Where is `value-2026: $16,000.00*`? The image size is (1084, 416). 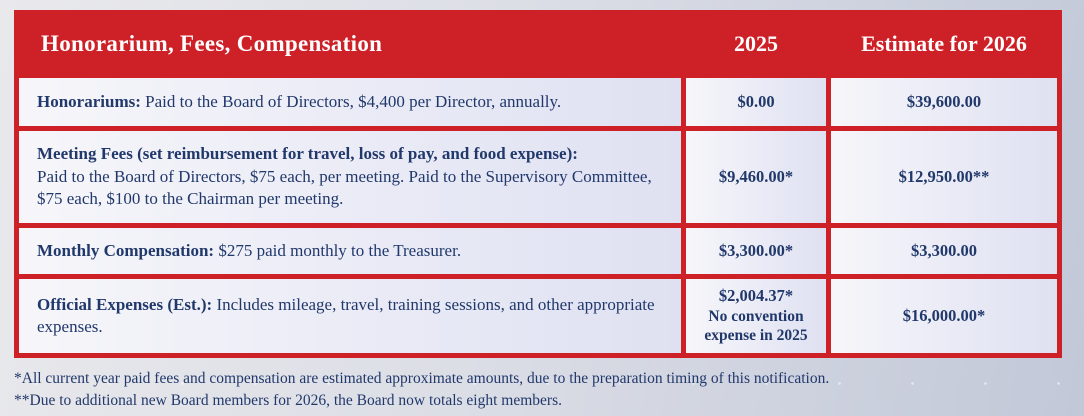
value-2026: $16,000.00* is located at coordinates (944, 315).